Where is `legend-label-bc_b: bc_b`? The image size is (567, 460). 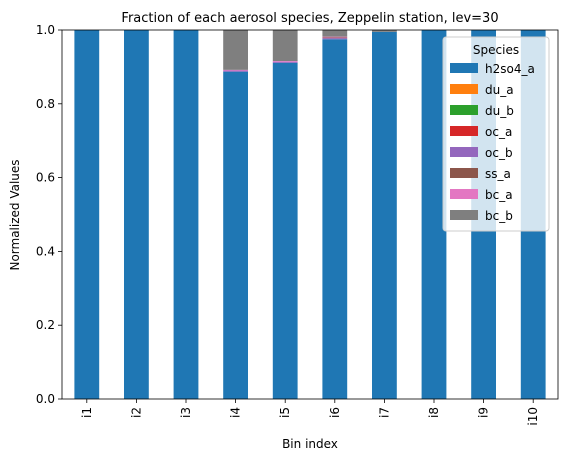 legend-label-bc_b: bc_b is located at coordinates (499, 216).